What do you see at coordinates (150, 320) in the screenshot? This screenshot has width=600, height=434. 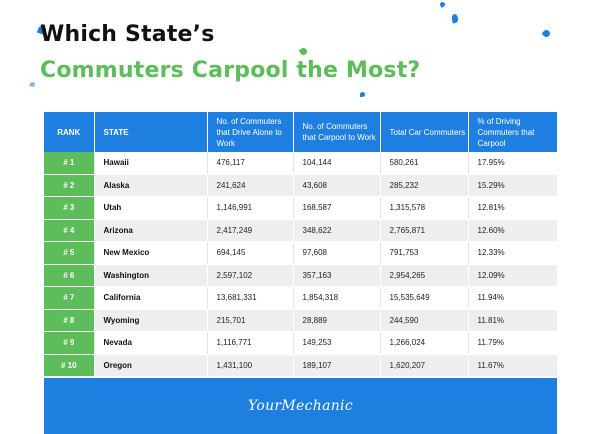 I see `state-cell: Wyoming` at bounding box center [150, 320].